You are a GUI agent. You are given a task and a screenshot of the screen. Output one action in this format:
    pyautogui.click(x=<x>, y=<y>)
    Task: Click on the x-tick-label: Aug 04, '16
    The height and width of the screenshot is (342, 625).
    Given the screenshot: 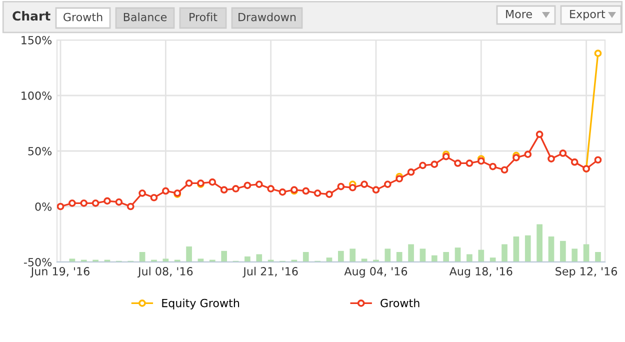 What is the action you would take?
    pyautogui.click(x=376, y=272)
    